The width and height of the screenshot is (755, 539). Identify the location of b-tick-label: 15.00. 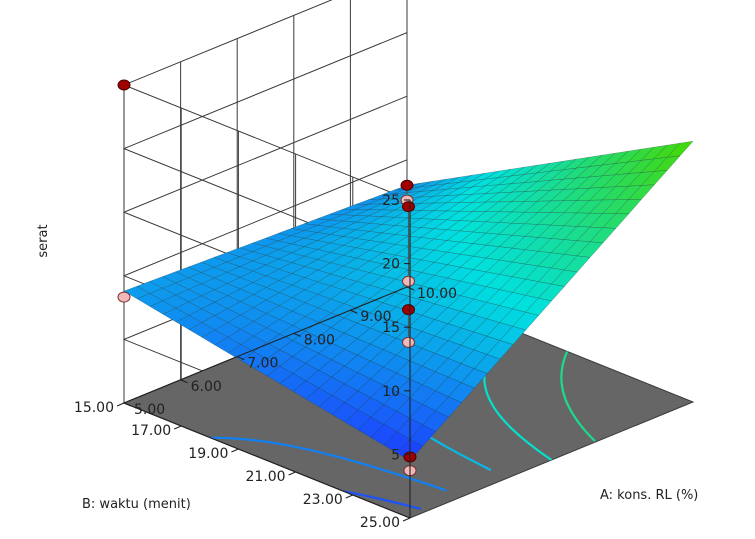
(94, 408).